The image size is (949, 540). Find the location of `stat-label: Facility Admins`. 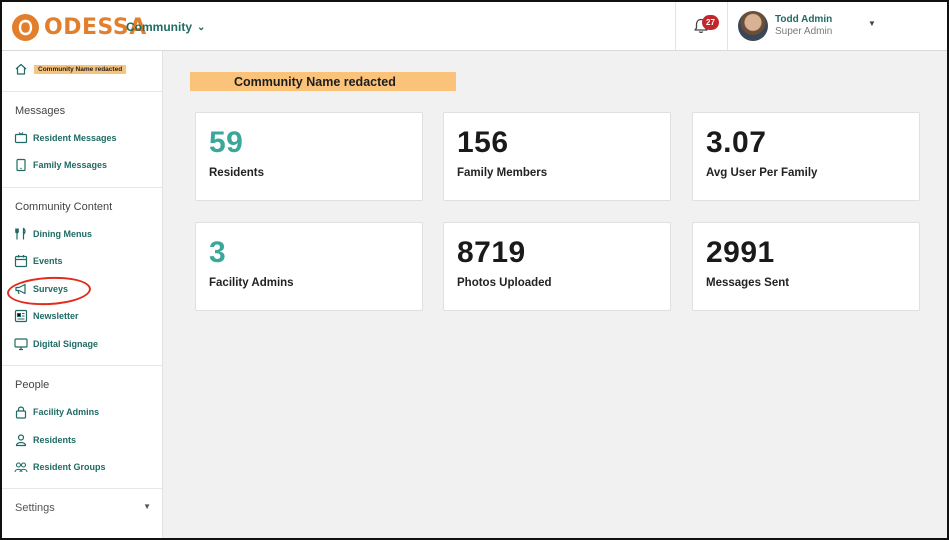

stat-label: Facility Admins is located at coordinates (251, 283).